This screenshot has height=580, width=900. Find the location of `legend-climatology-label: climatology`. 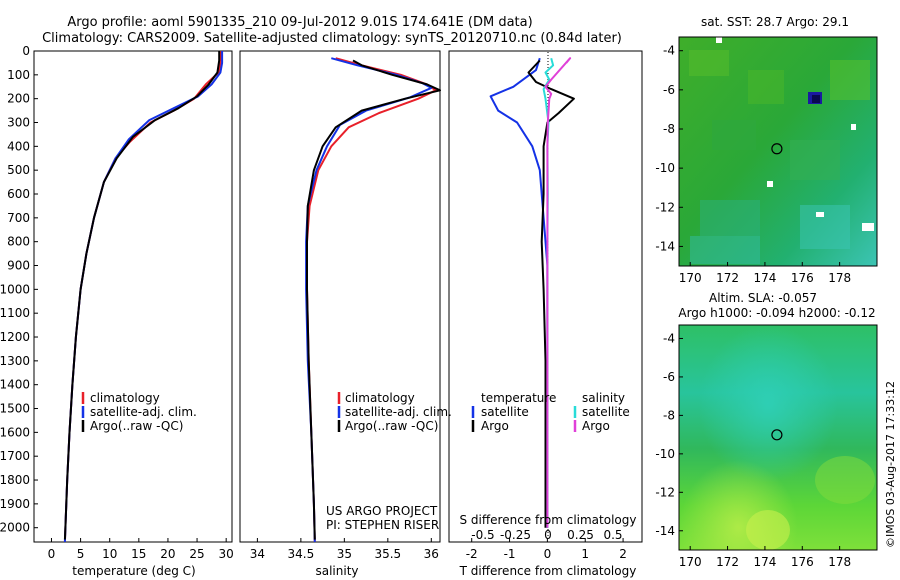

legend-climatology-label: climatology is located at coordinates (125, 398).